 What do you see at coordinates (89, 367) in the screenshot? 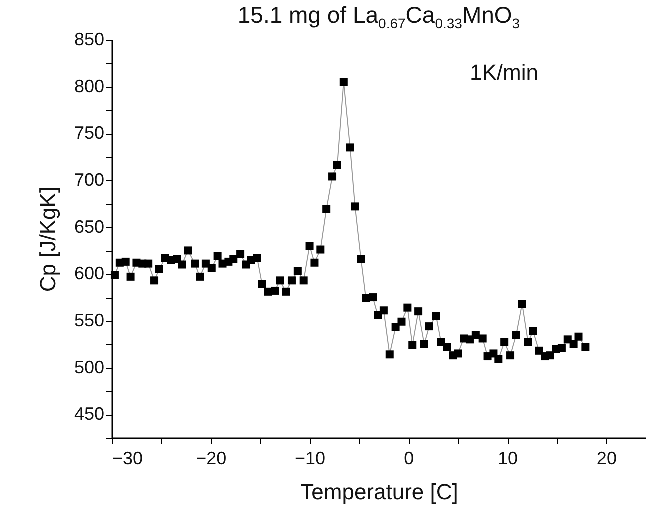
I see `y-tick-label: 500` at bounding box center [89, 367].